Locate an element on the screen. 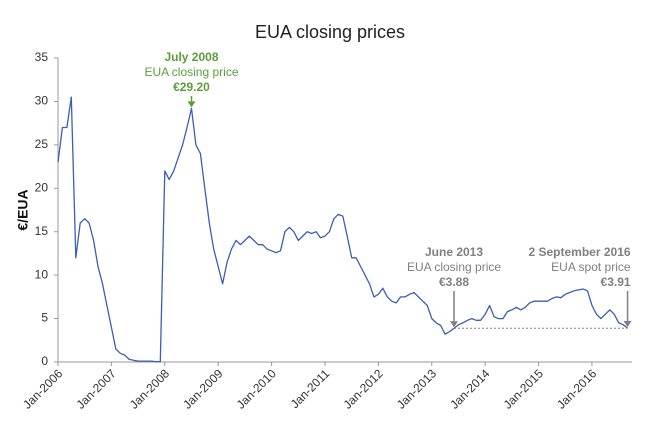 This screenshot has height=448, width=652. annotation-title: 2 September 2016 is located at coordinates (579, 252).